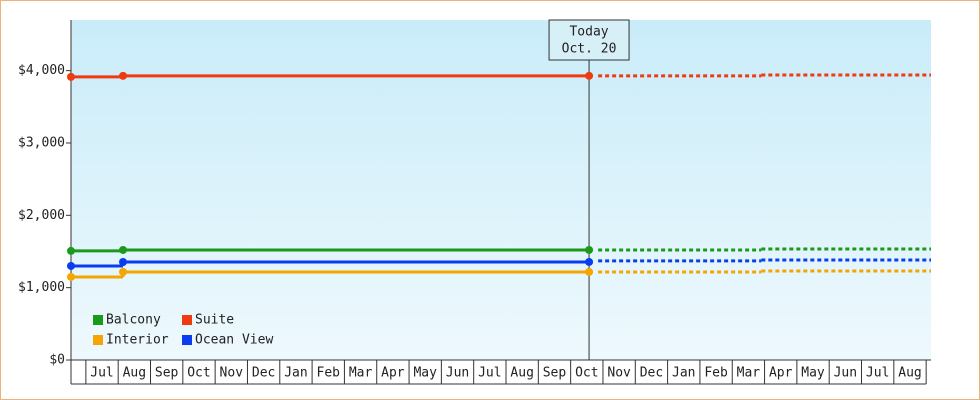 The height and width of the screenshot is (400, 980). I want to click on legend-label: Ocean View, so click(234, 340).